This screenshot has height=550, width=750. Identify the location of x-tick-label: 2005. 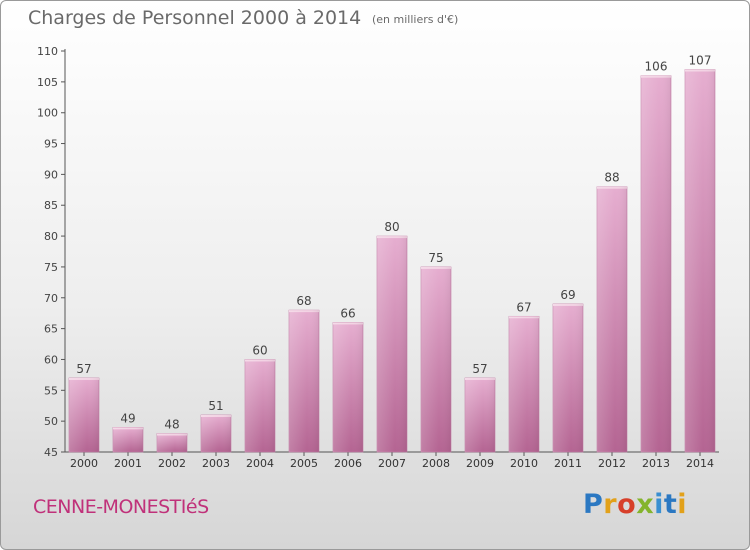
(304, 463).